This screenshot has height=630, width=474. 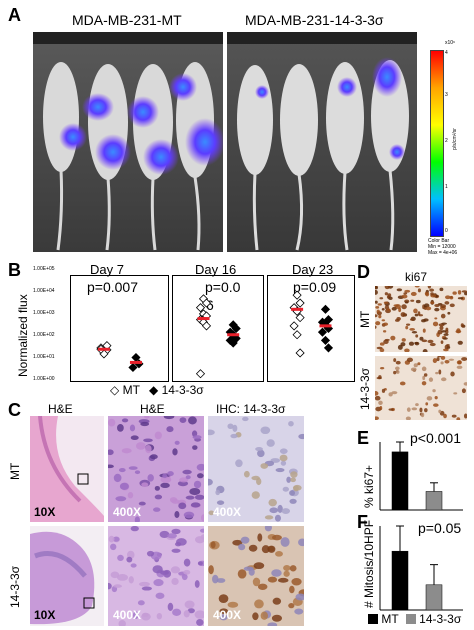 What do you see at coordinates (107, 269) in the screenshot?
I see `panel-b-day7-title: Day 7` at bounding box center [107, 269].